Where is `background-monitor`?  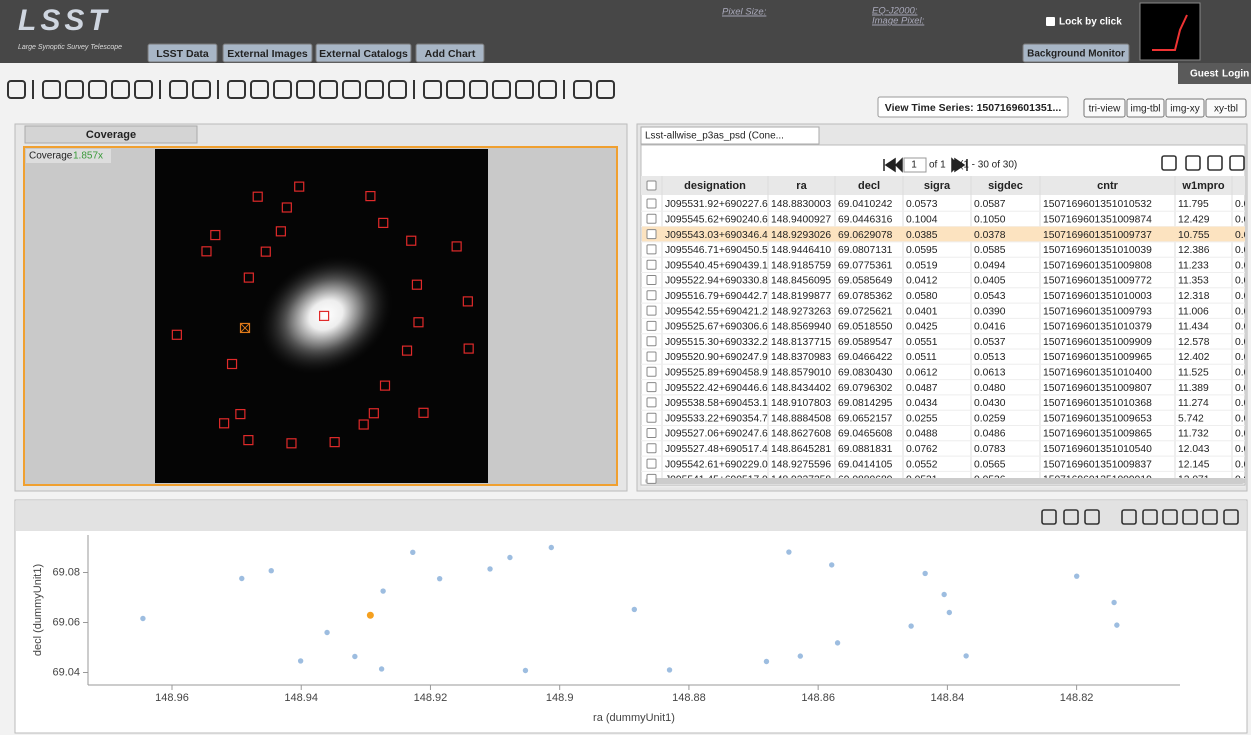 background-monitor is located at coordinates (1076, 53).